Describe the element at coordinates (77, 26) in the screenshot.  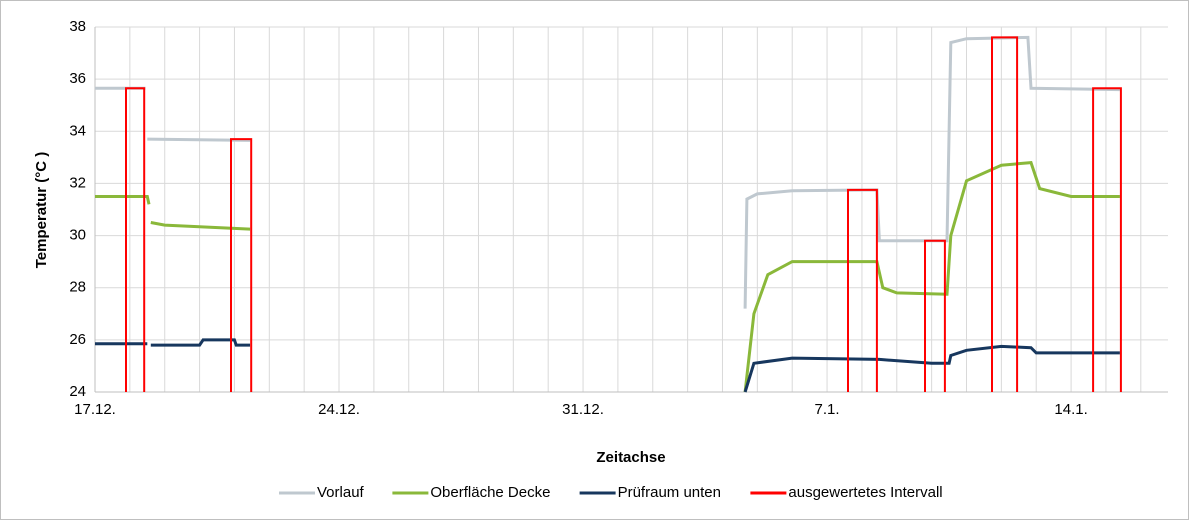
I see `y-tick-label: 38` at that location.